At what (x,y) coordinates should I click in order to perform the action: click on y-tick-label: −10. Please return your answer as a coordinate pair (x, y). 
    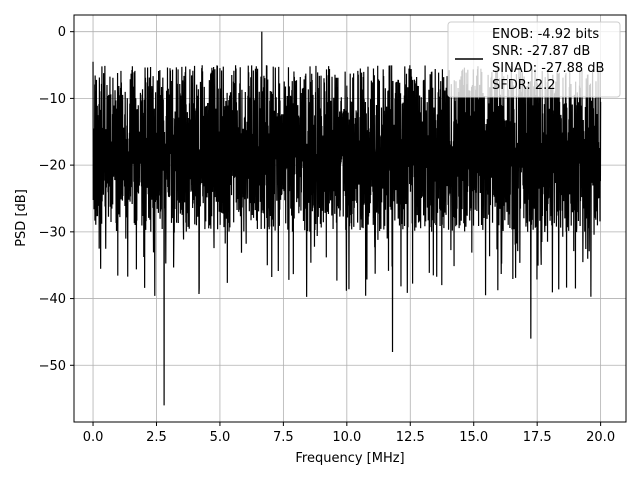
    Looking at the image, I should click on (52, 99).